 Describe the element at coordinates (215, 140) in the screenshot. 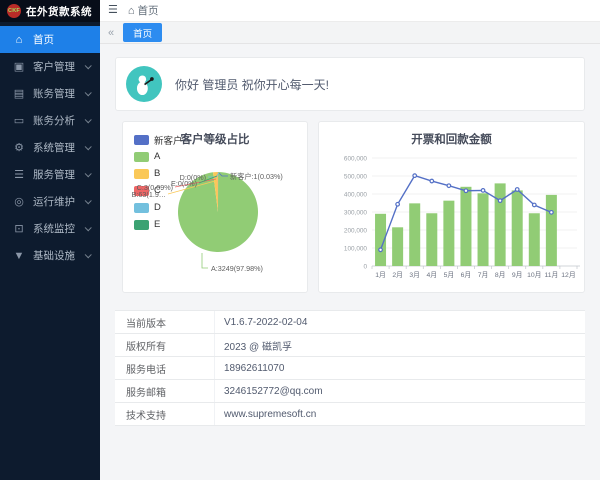

I see `pie-chart-title: 客户等级占比` at that location.